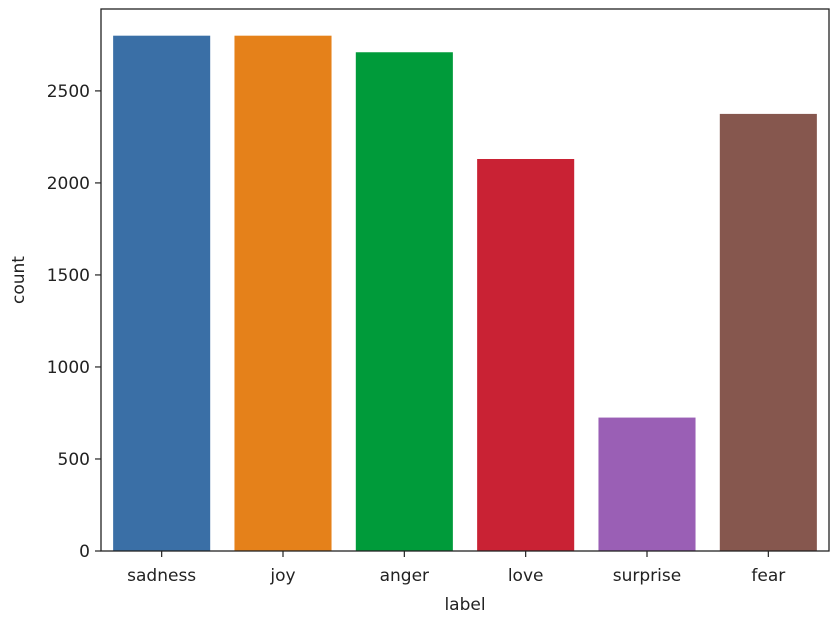 The image size is (835, 621). Describe the element at coordinates (768, 332) in the screenshot. I see `bar-fear` at that location.